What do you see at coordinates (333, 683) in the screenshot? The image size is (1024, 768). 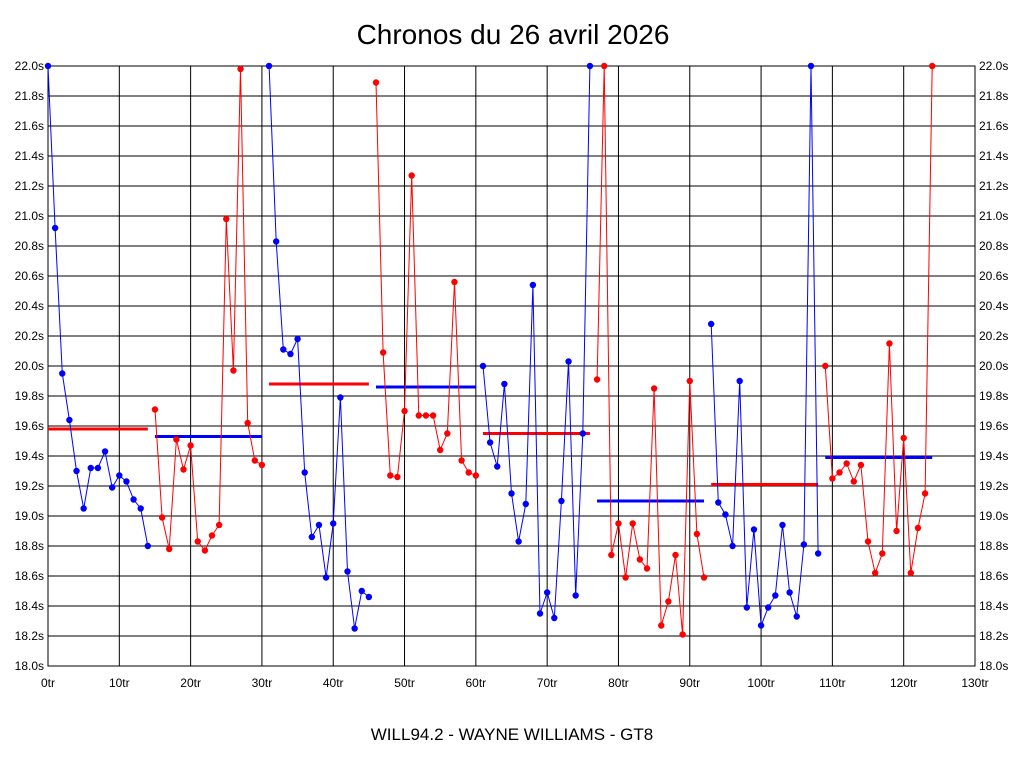 I see `x-tick-label: 40tr` at bounding box center [333, 683].